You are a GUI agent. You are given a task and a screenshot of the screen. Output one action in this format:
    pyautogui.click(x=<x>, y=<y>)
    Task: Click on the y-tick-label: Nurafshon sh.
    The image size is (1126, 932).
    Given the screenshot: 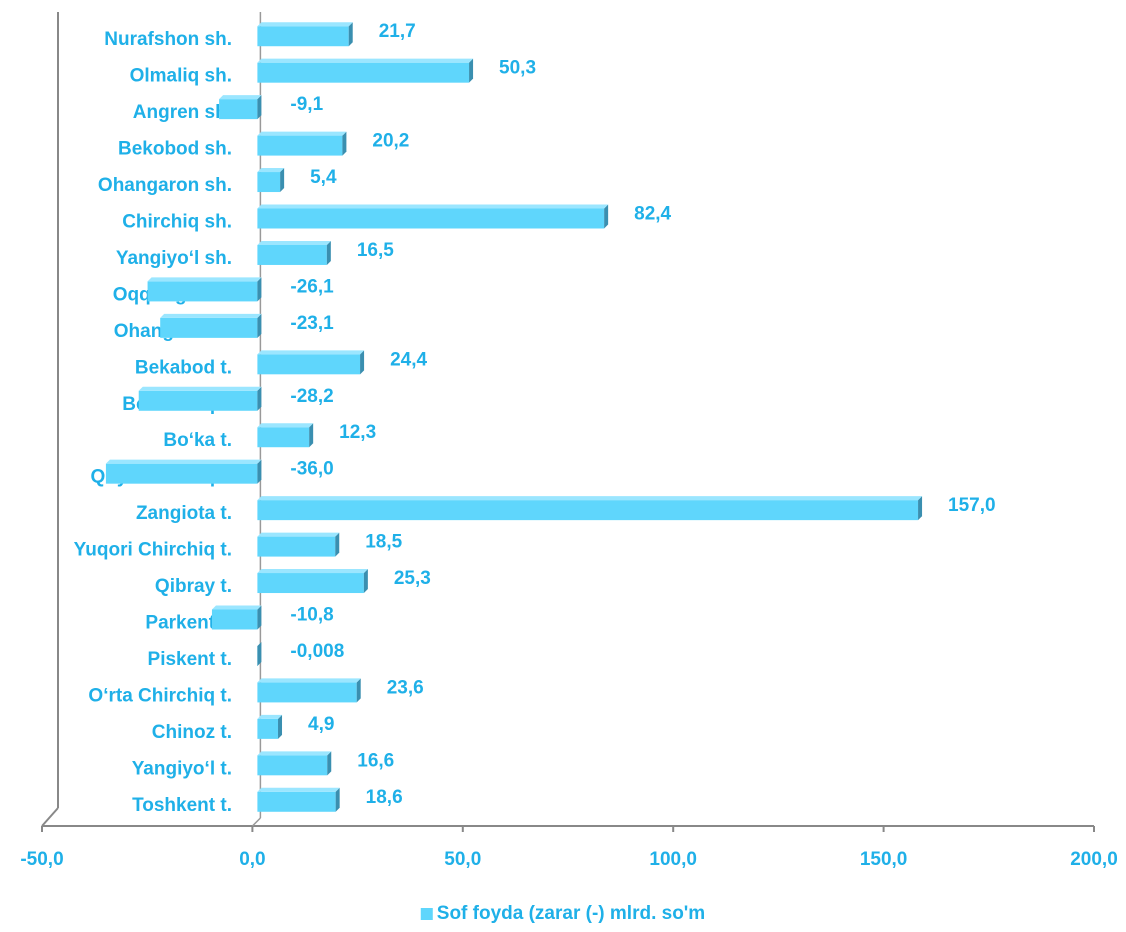 What is the action you would take?
    pyautogui.click(x=168, y=39)
    